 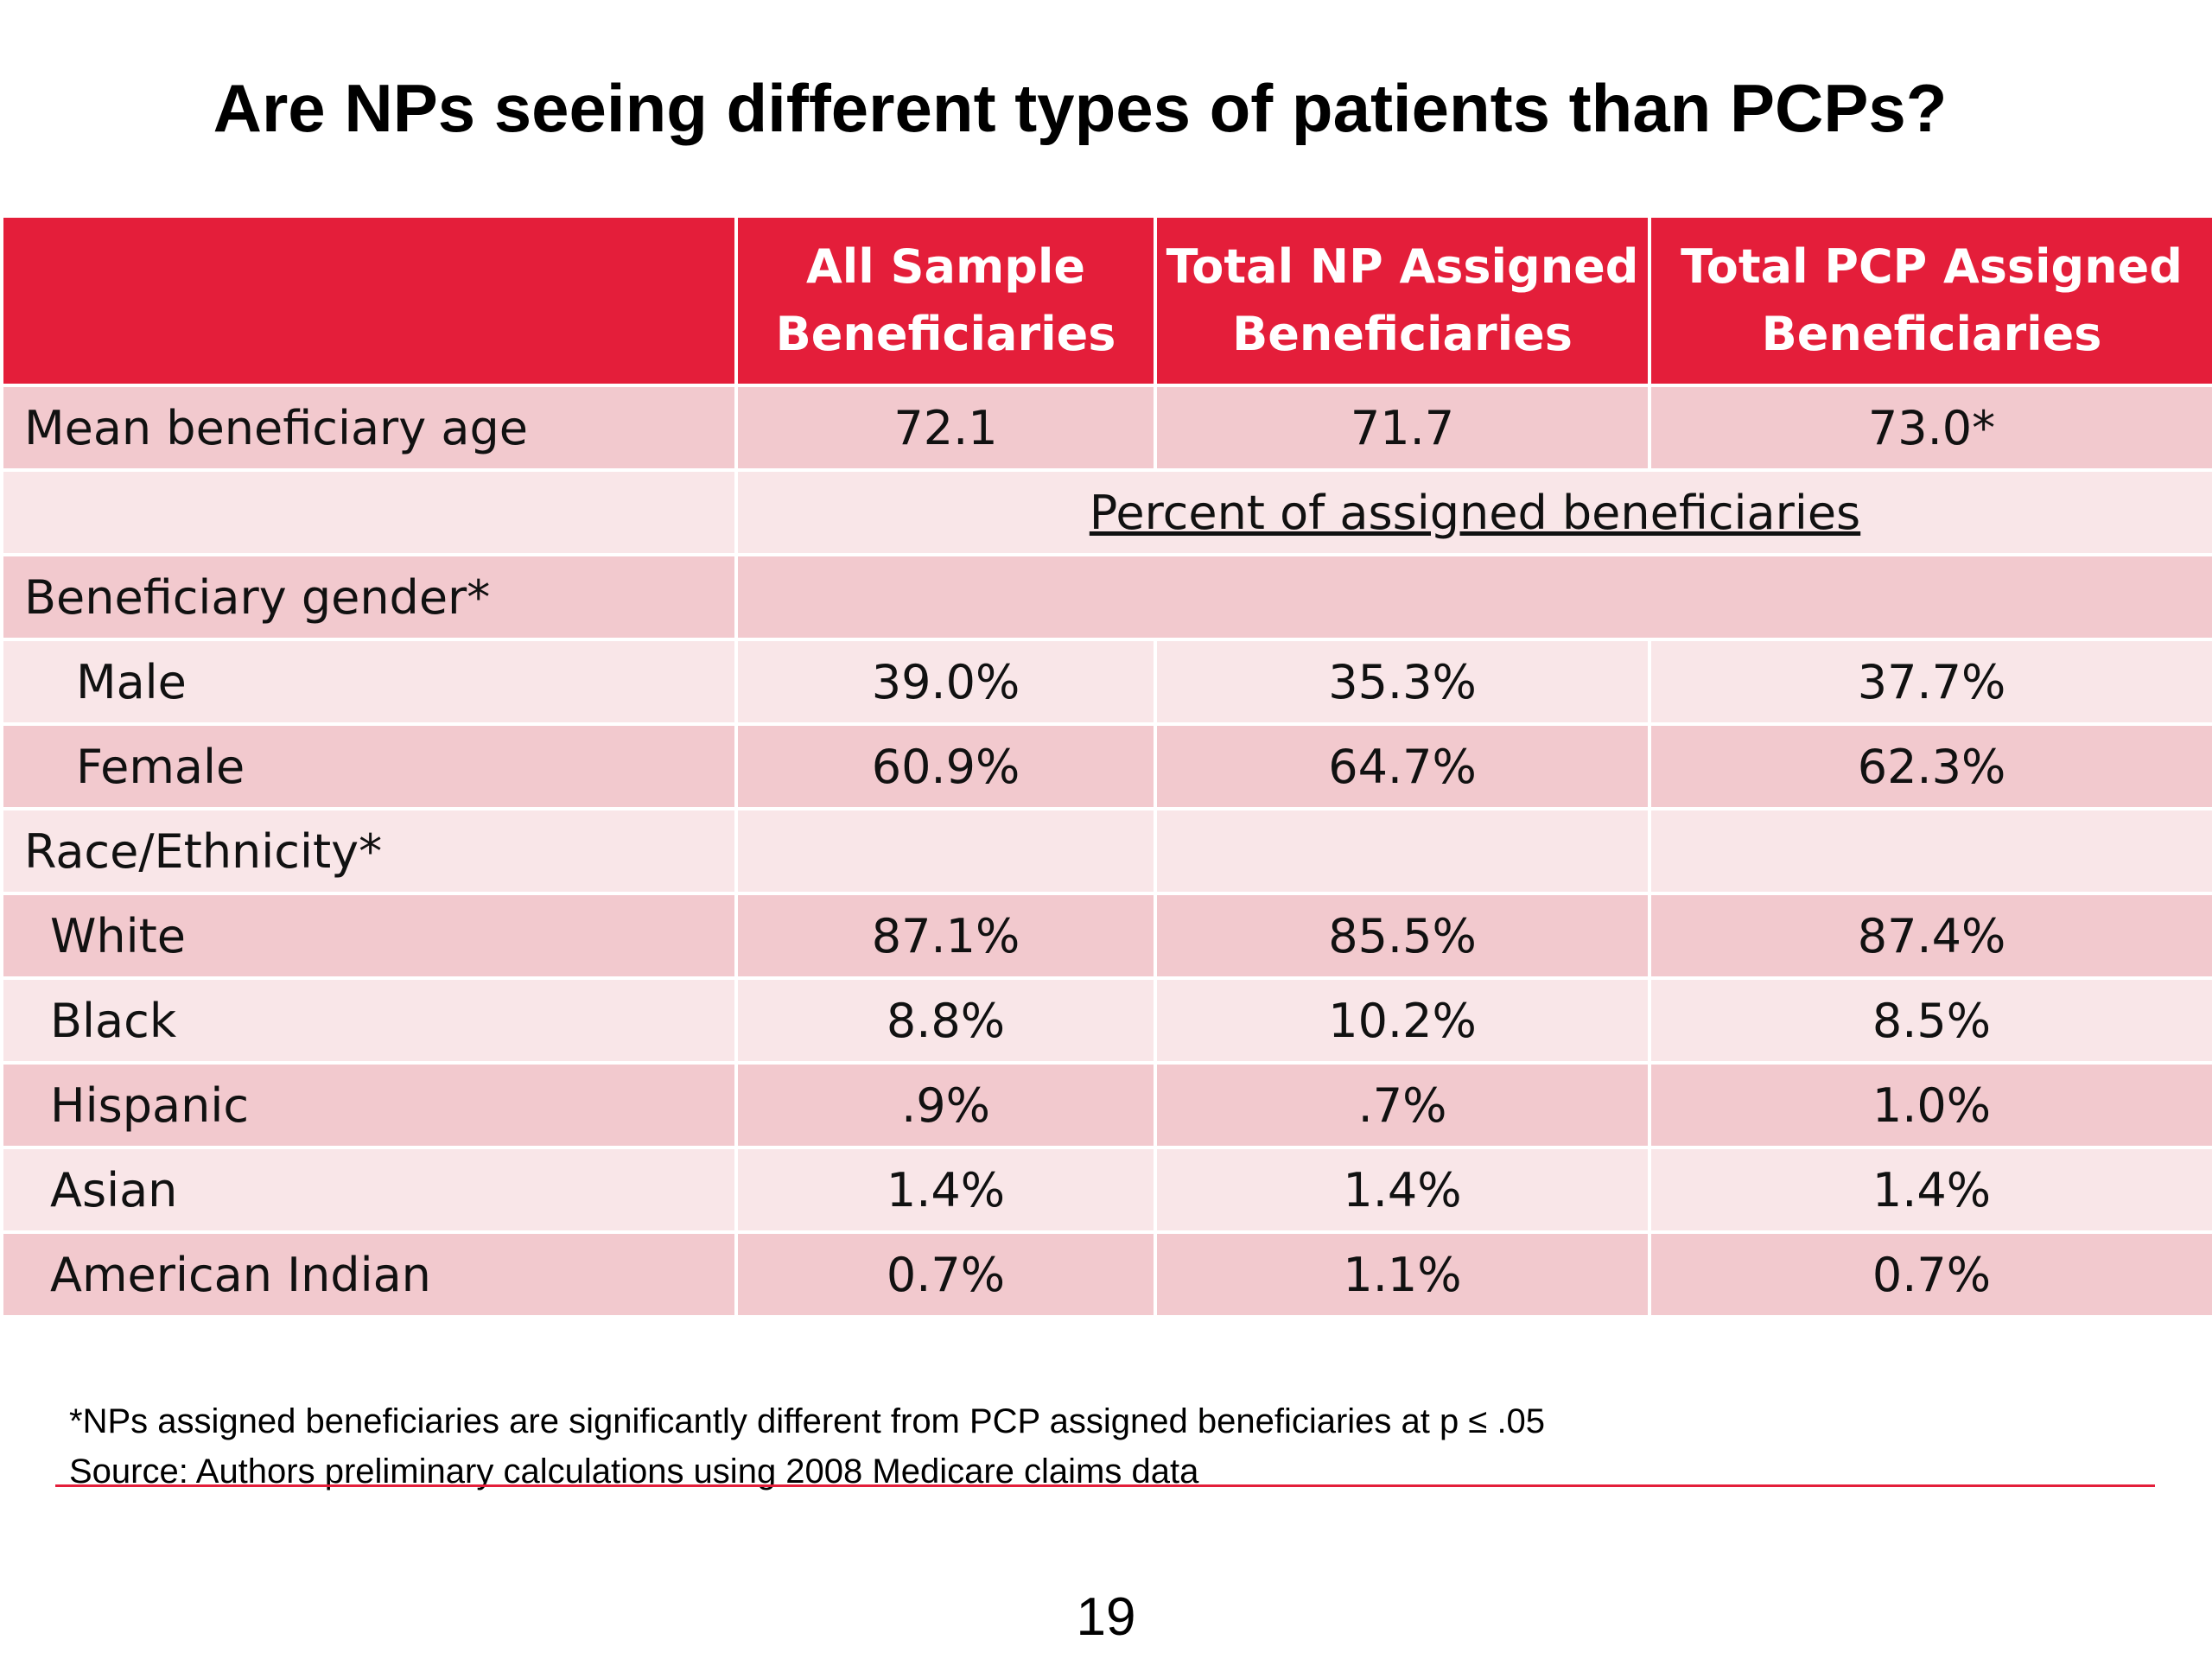 What do you see at coordinates (1930, 300) in the screenshot?
I see `header-total-pcp: Total PCP Assigned Beneficiaries` at bounding box center [1930, 300].